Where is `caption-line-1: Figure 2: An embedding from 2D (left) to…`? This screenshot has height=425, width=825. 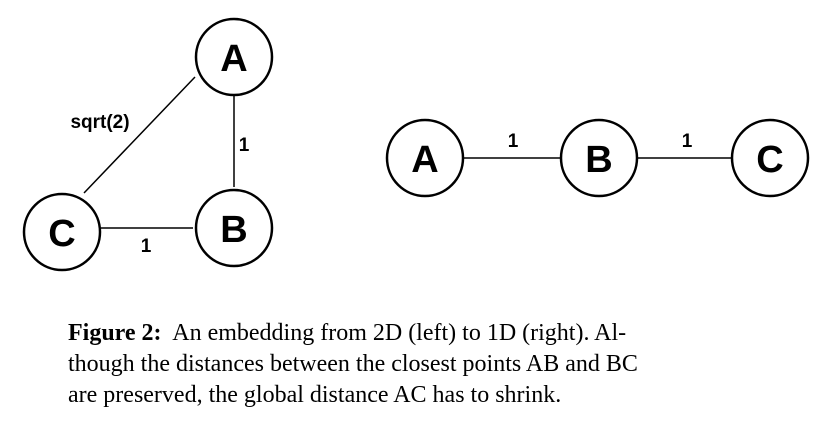 caption-line-1: Figure 2: An embedding from 2D (left) to… is located at coordinates (418, 333).